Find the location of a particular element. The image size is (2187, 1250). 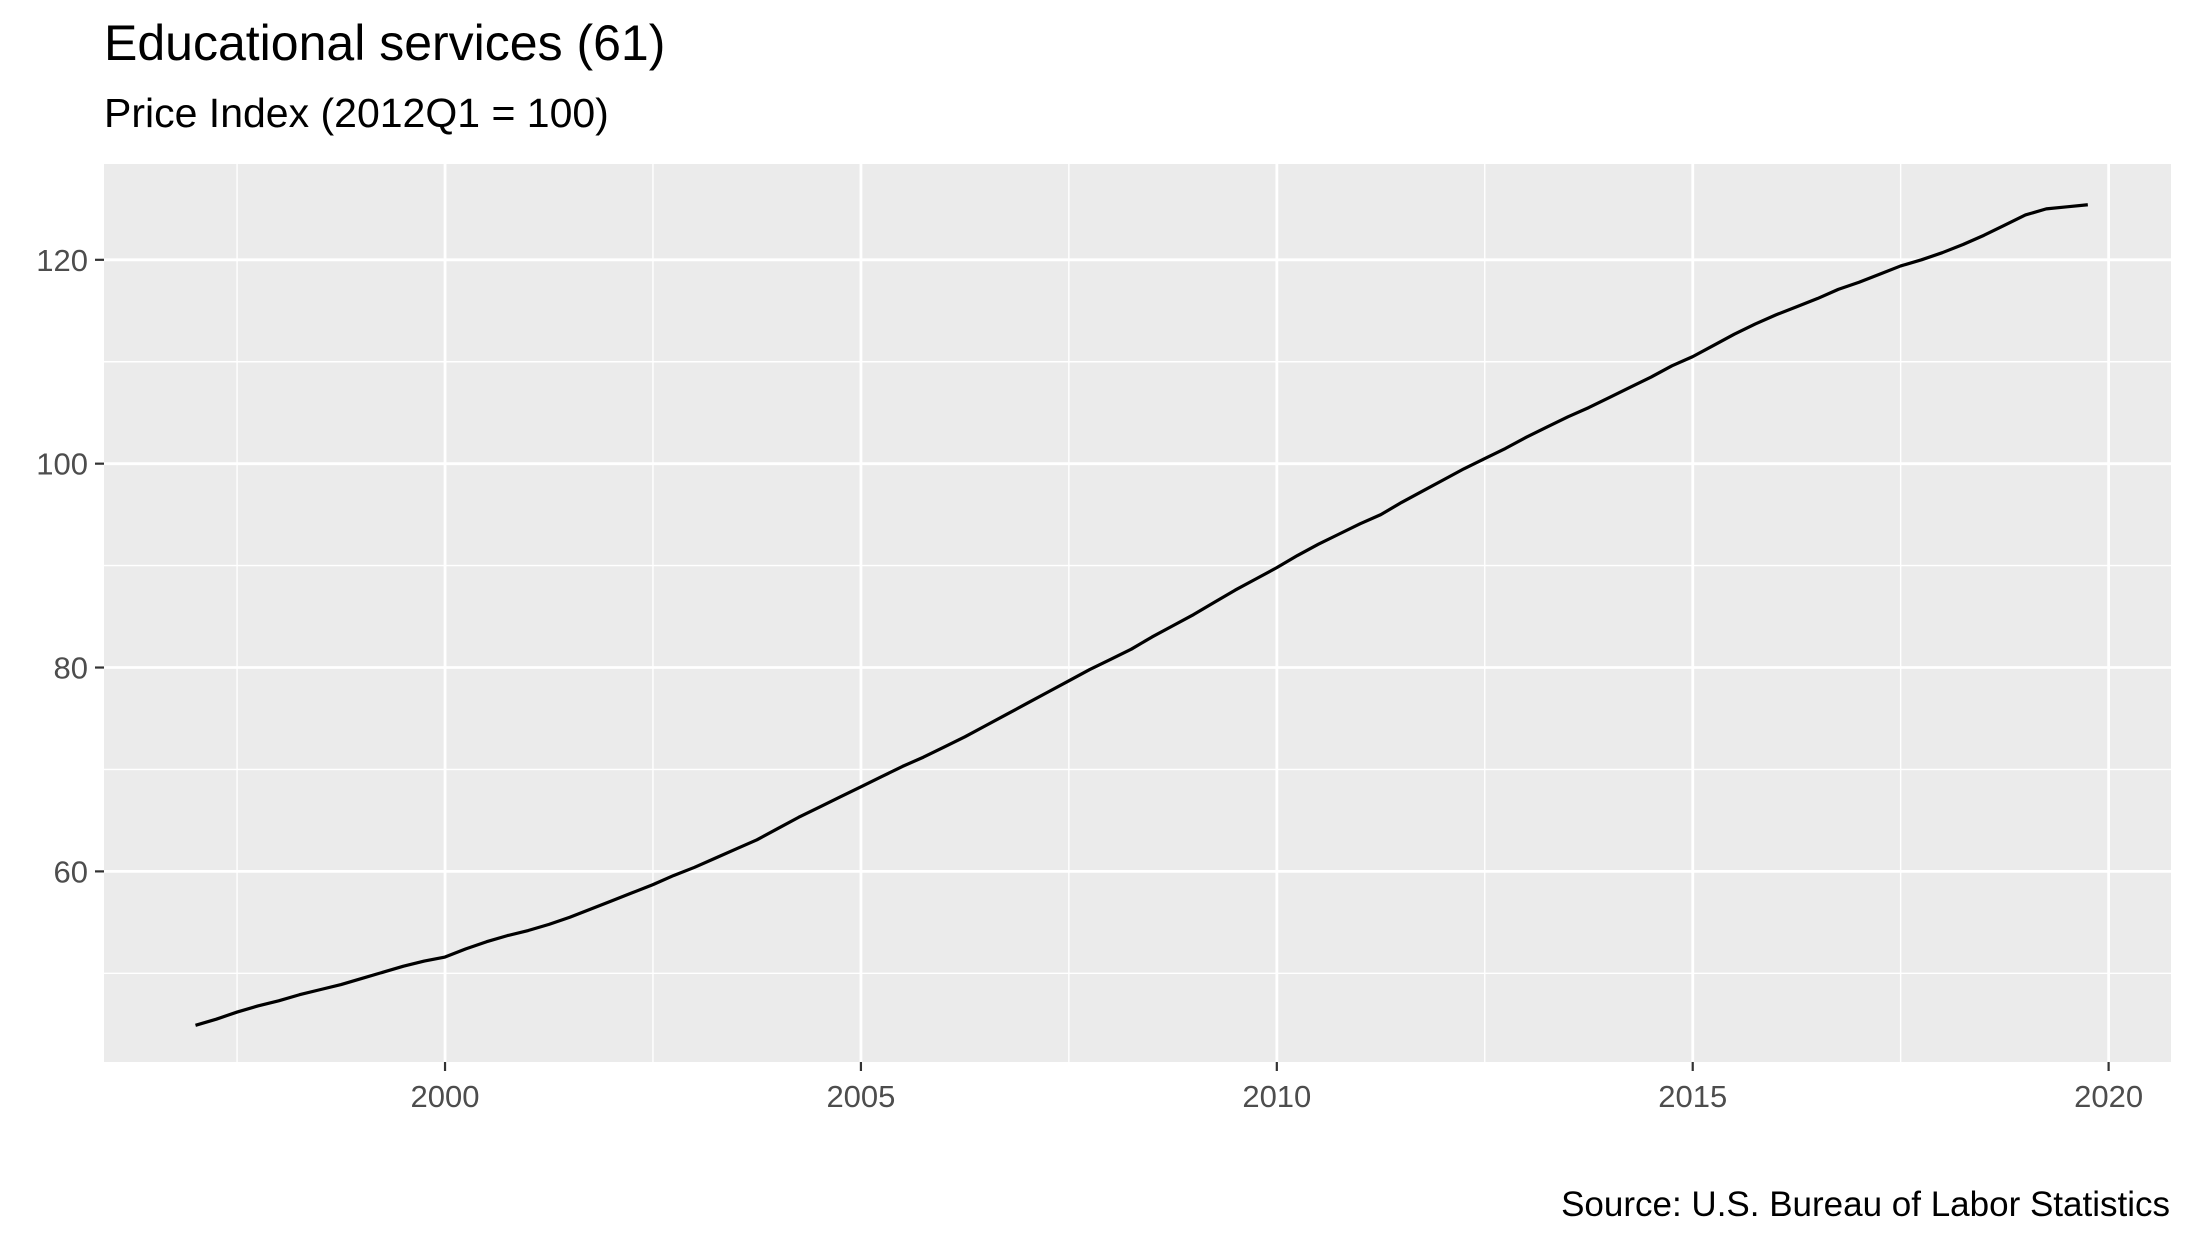

x-tick-label: 2015 is located at coordinates (1692, 1096).